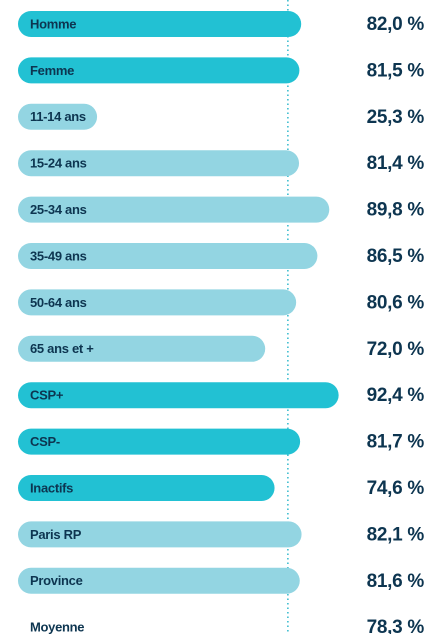 The image size is (430, 634). What do you see at coordinates (53, 23) in the screenshot?
I see `category-label: Homme` at bounding box center [53, 23].